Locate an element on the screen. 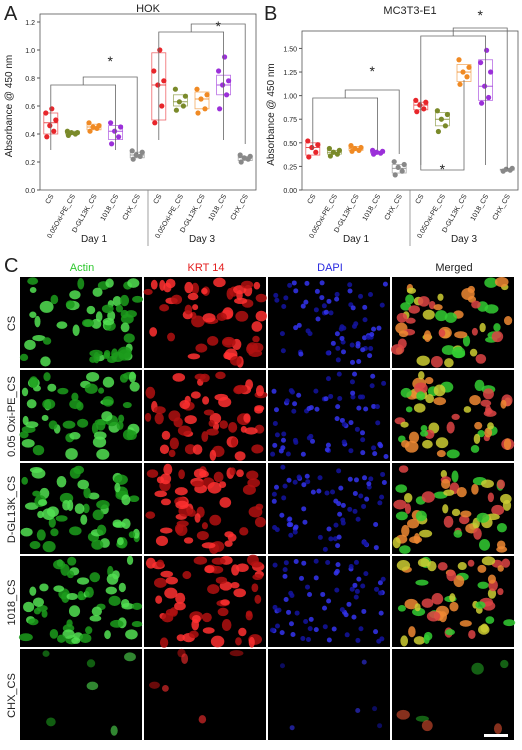 The image size is (522, 750). y-tick-label: 1.00 is located at coordinates (290, 97).